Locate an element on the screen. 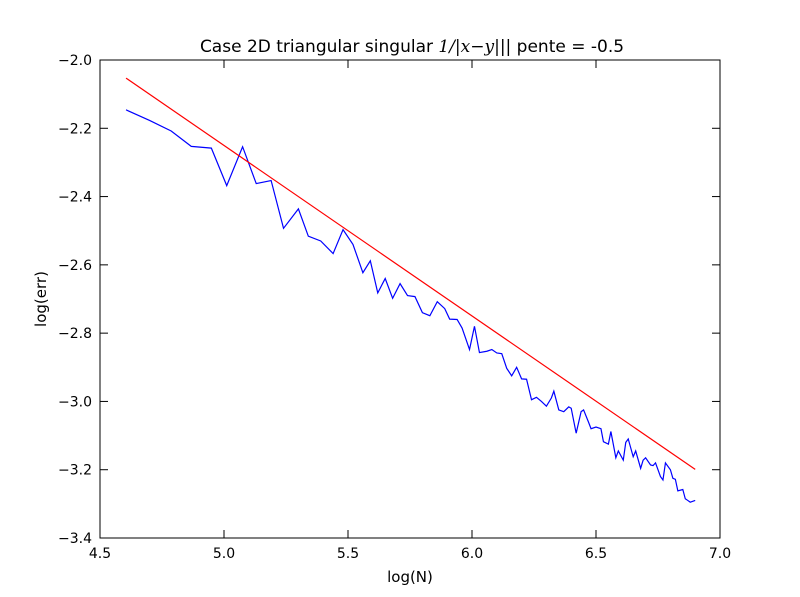 This screenshot has width=800, height=597. title-suffix: || pente = -0.5 is located at coordinates (562, 47).